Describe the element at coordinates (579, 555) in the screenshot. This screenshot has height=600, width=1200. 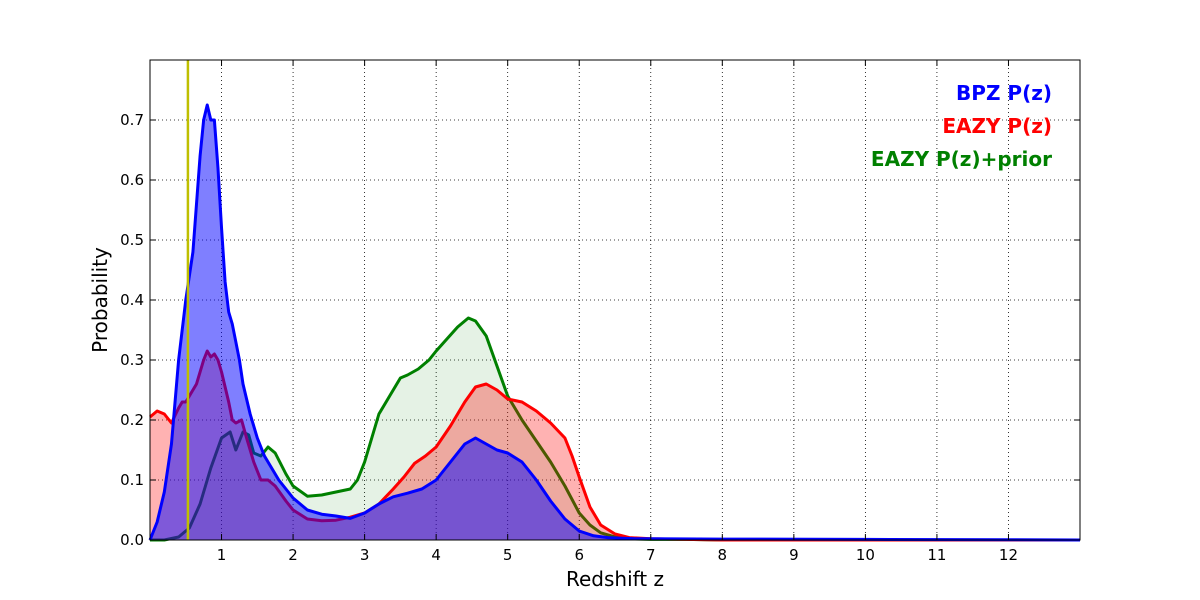
I see `x-tick-label: 6` at that location.